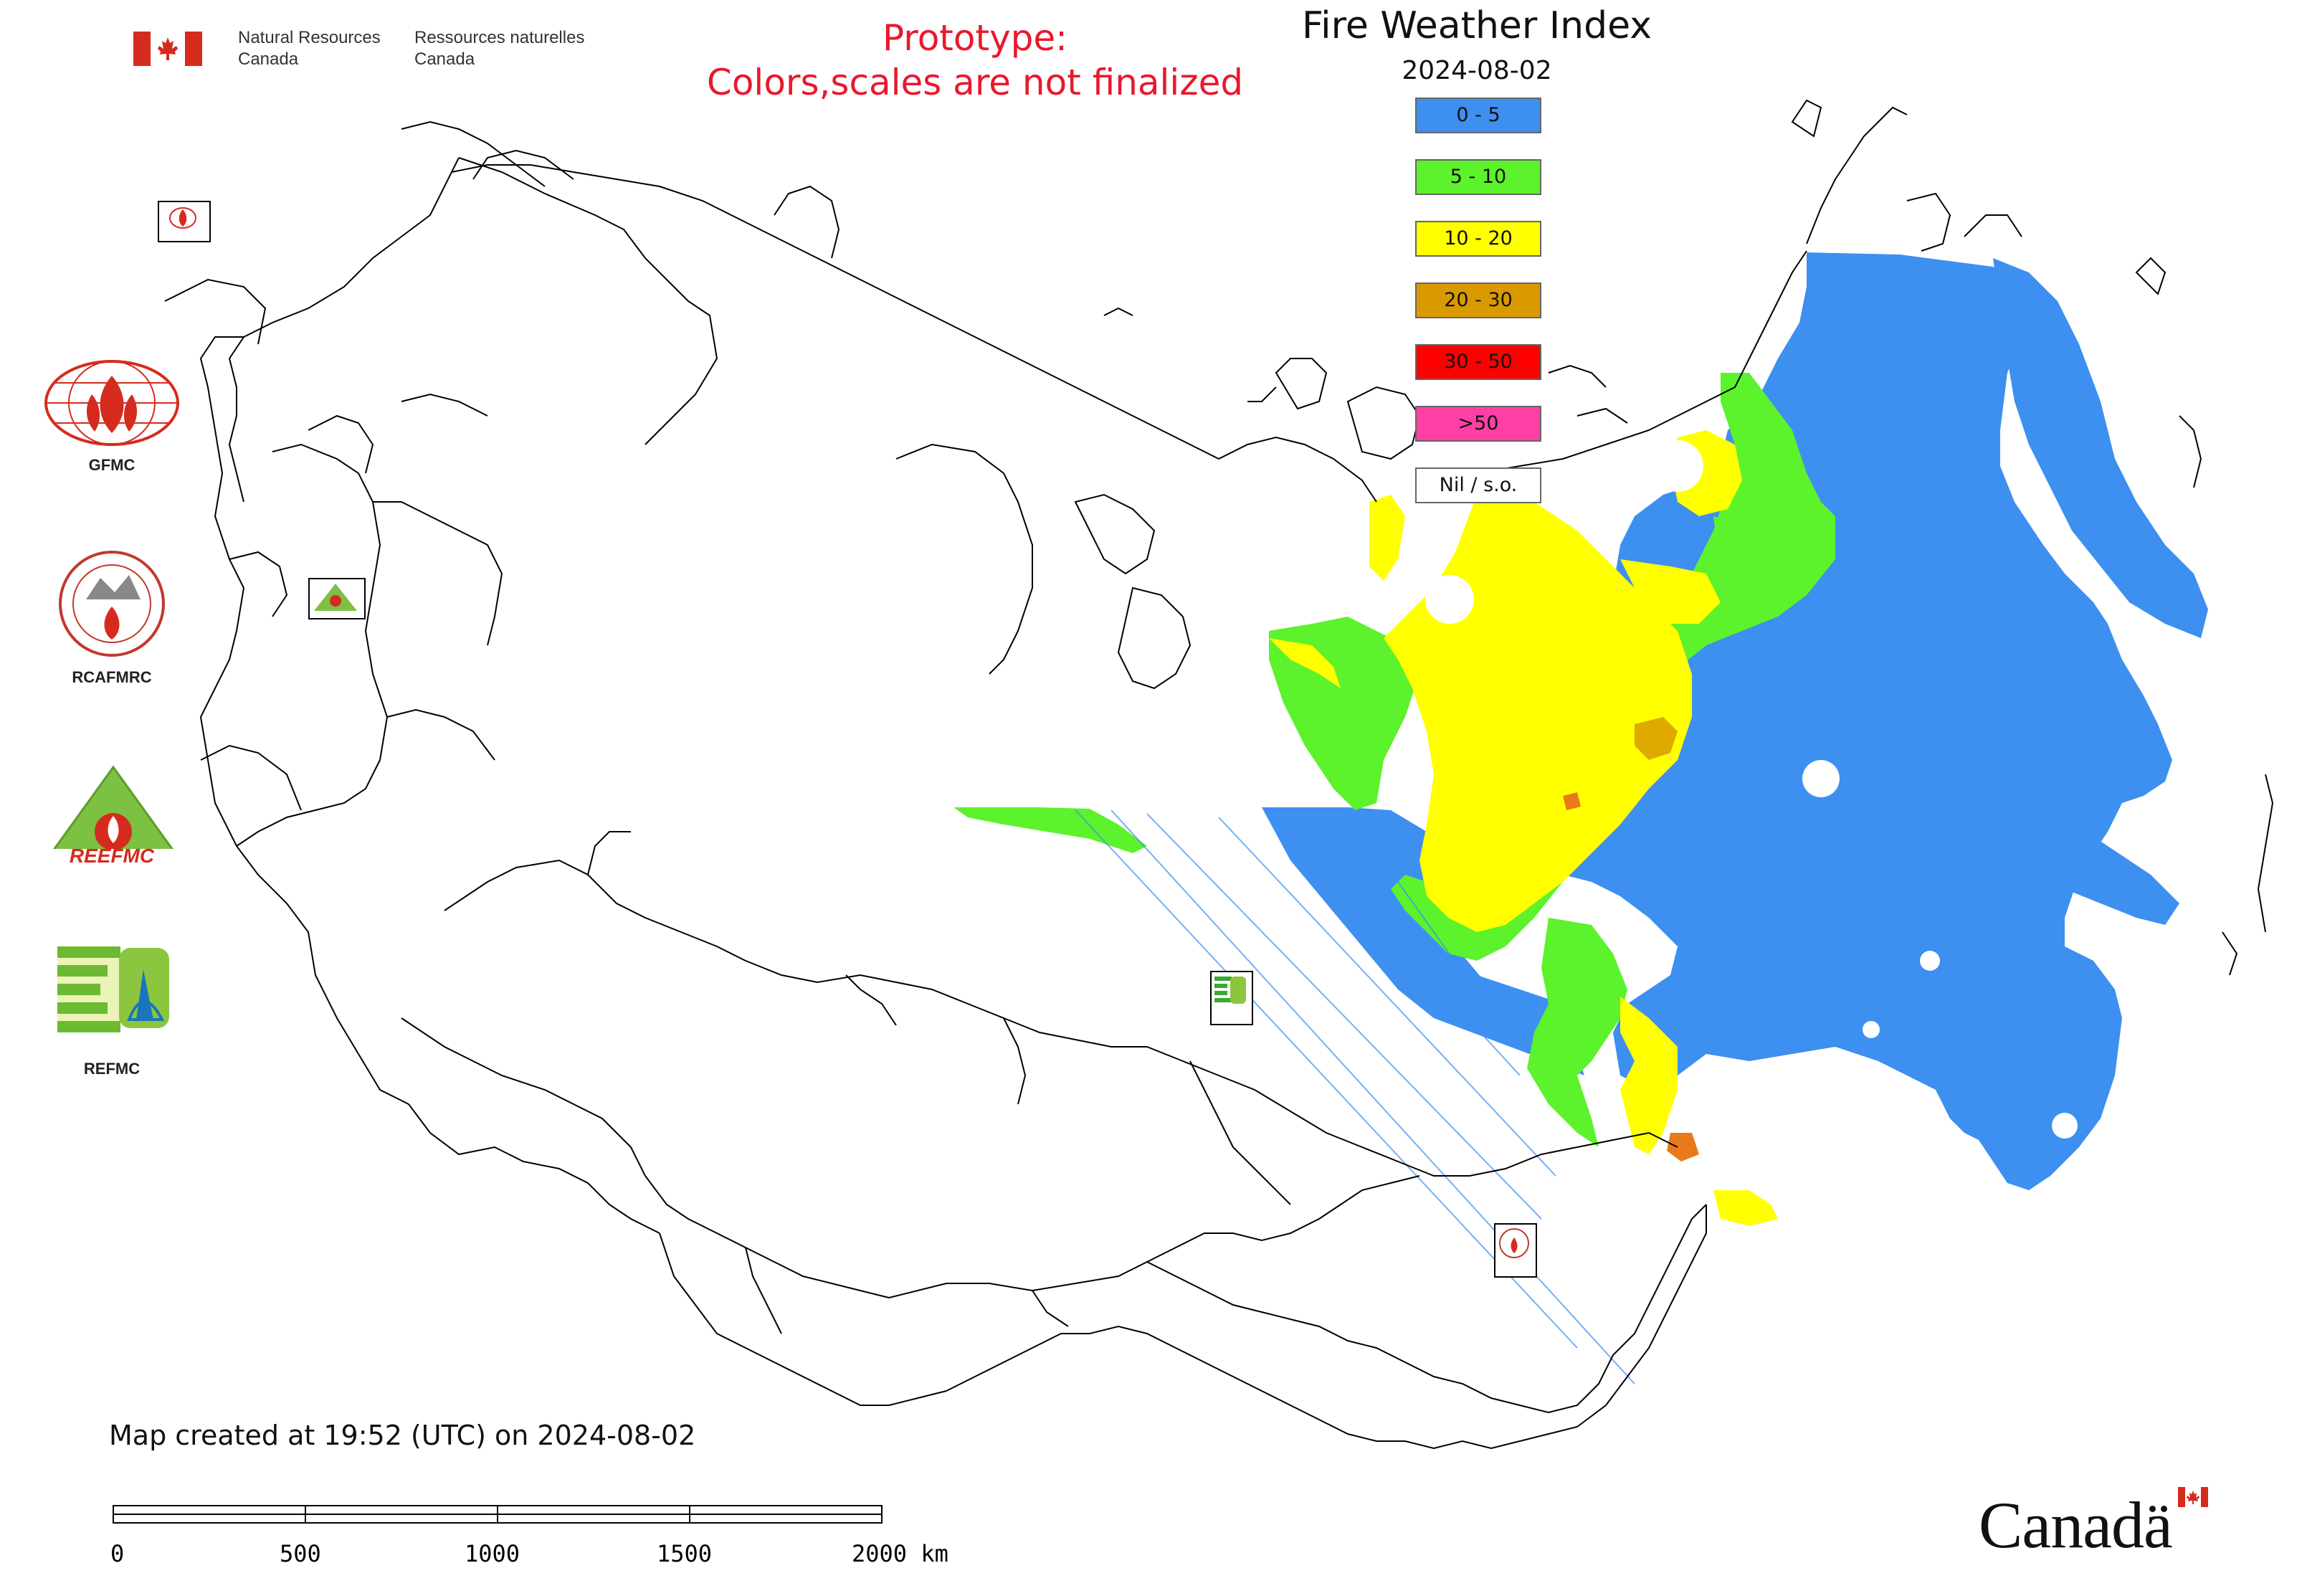 Image resolution: width=2302 pixels, height=1596 pixels. What do you see at coordinates (975, 82) in the screenshot?
I see `prototype-line2: Colors,scales are not finalized` at bounding box center [975, 82].